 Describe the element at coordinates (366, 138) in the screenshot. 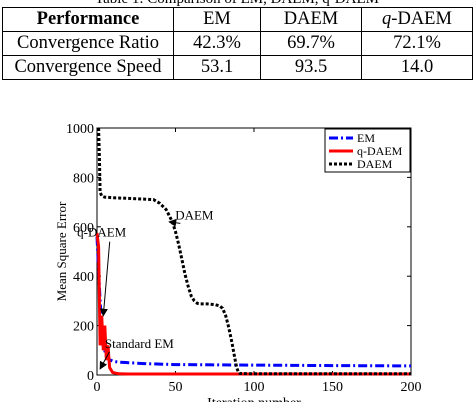

I see `legend-label-em: EM` at that location.